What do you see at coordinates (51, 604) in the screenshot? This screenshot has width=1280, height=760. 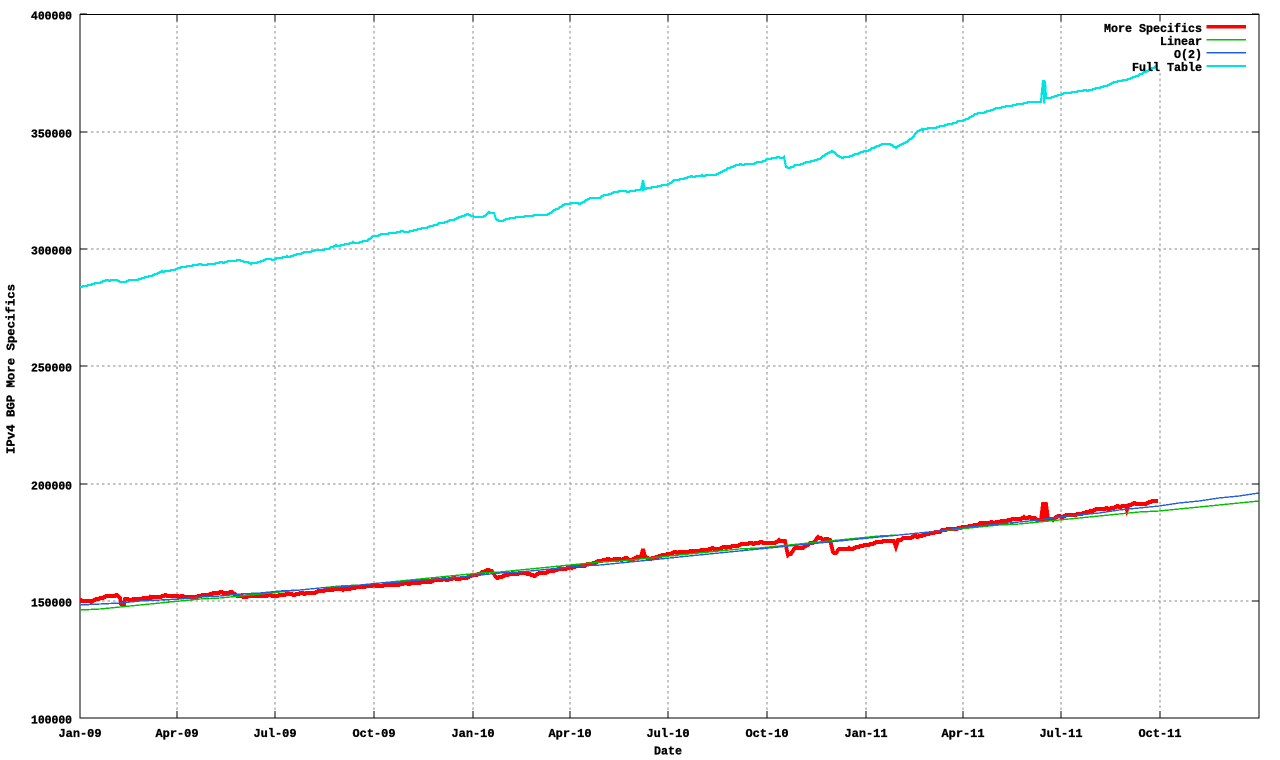 I see `svg-text: 150000` at bounding box center [51, 604].